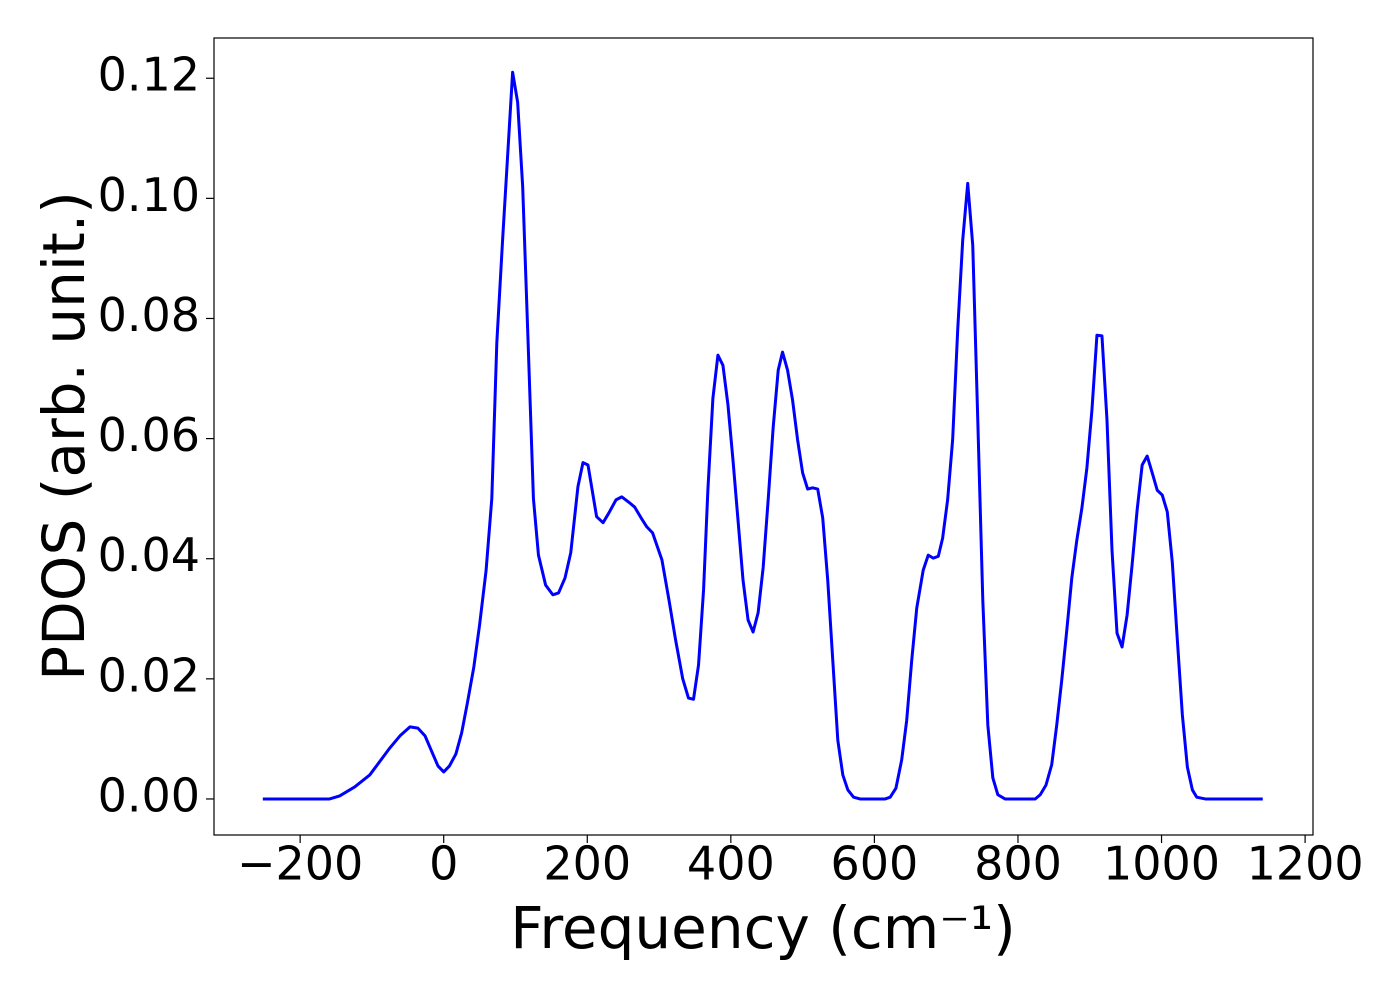  Describe the element at coordinates (443, 864) in the screenshot. I see `x-tick-label: 0` at that location.